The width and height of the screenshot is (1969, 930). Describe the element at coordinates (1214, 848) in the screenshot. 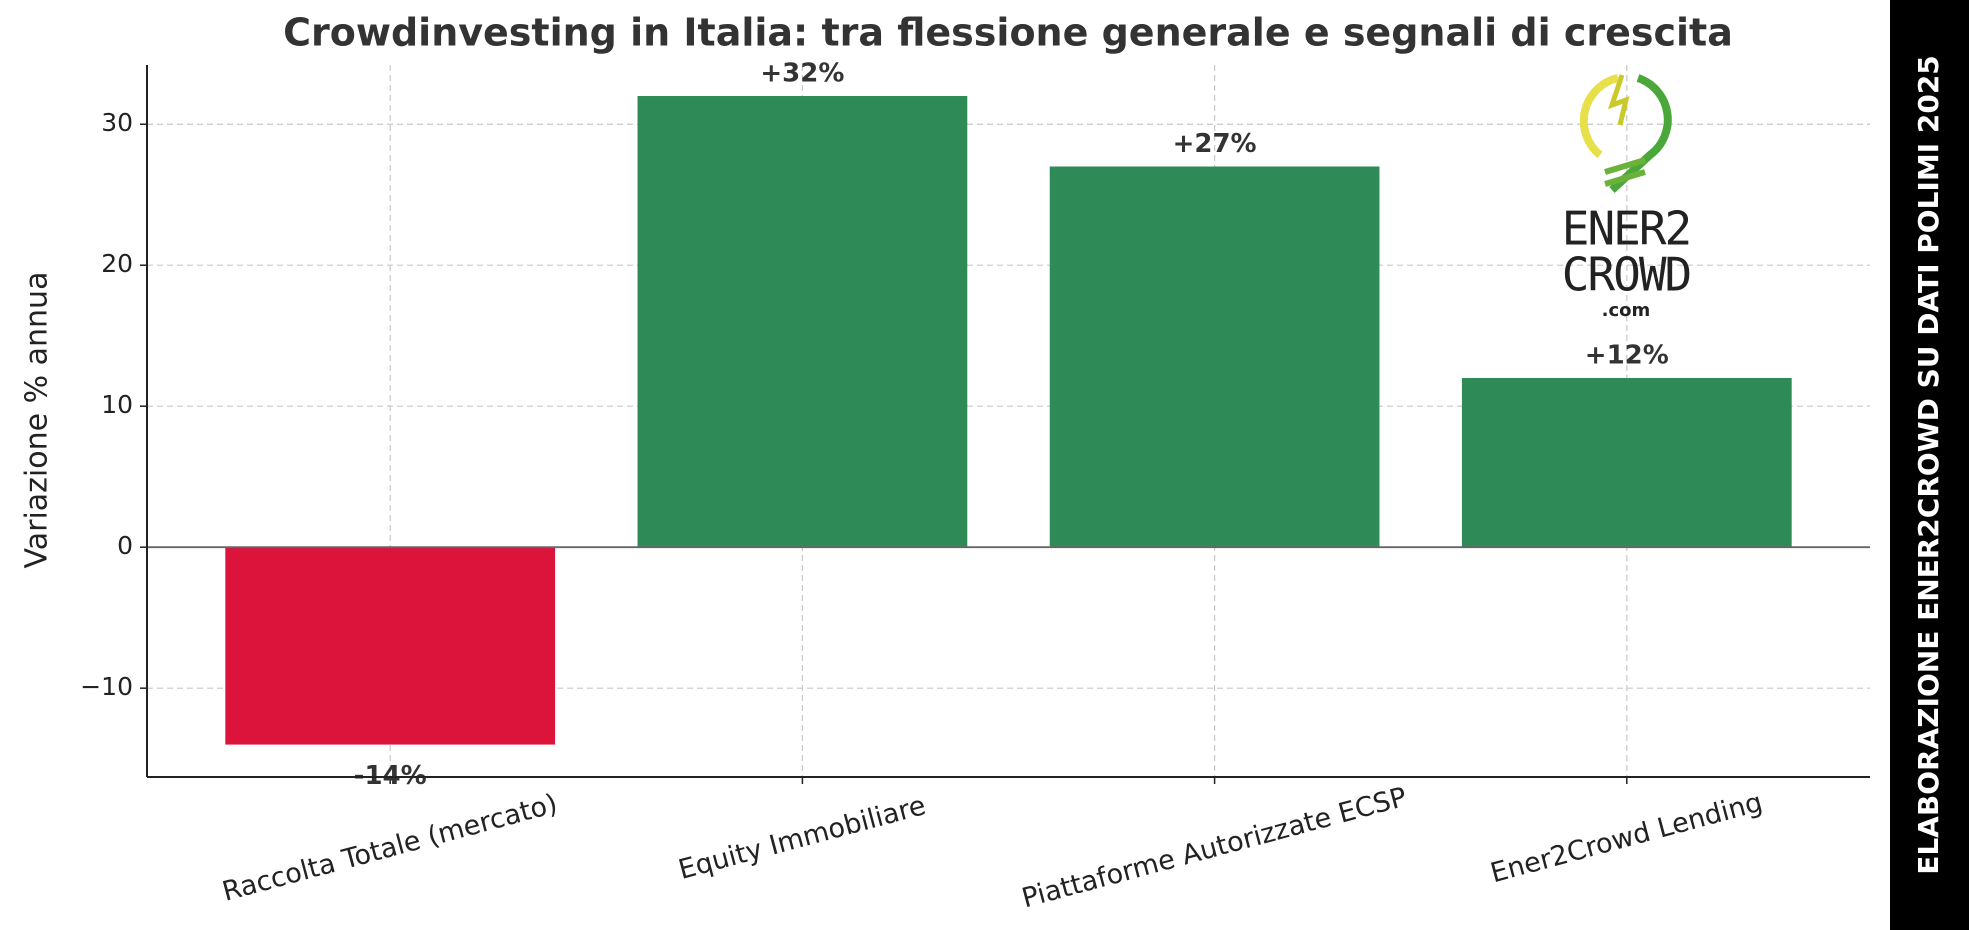

I see `x-tick-label: Piattaforme Autorizzate ECSP` at that location.